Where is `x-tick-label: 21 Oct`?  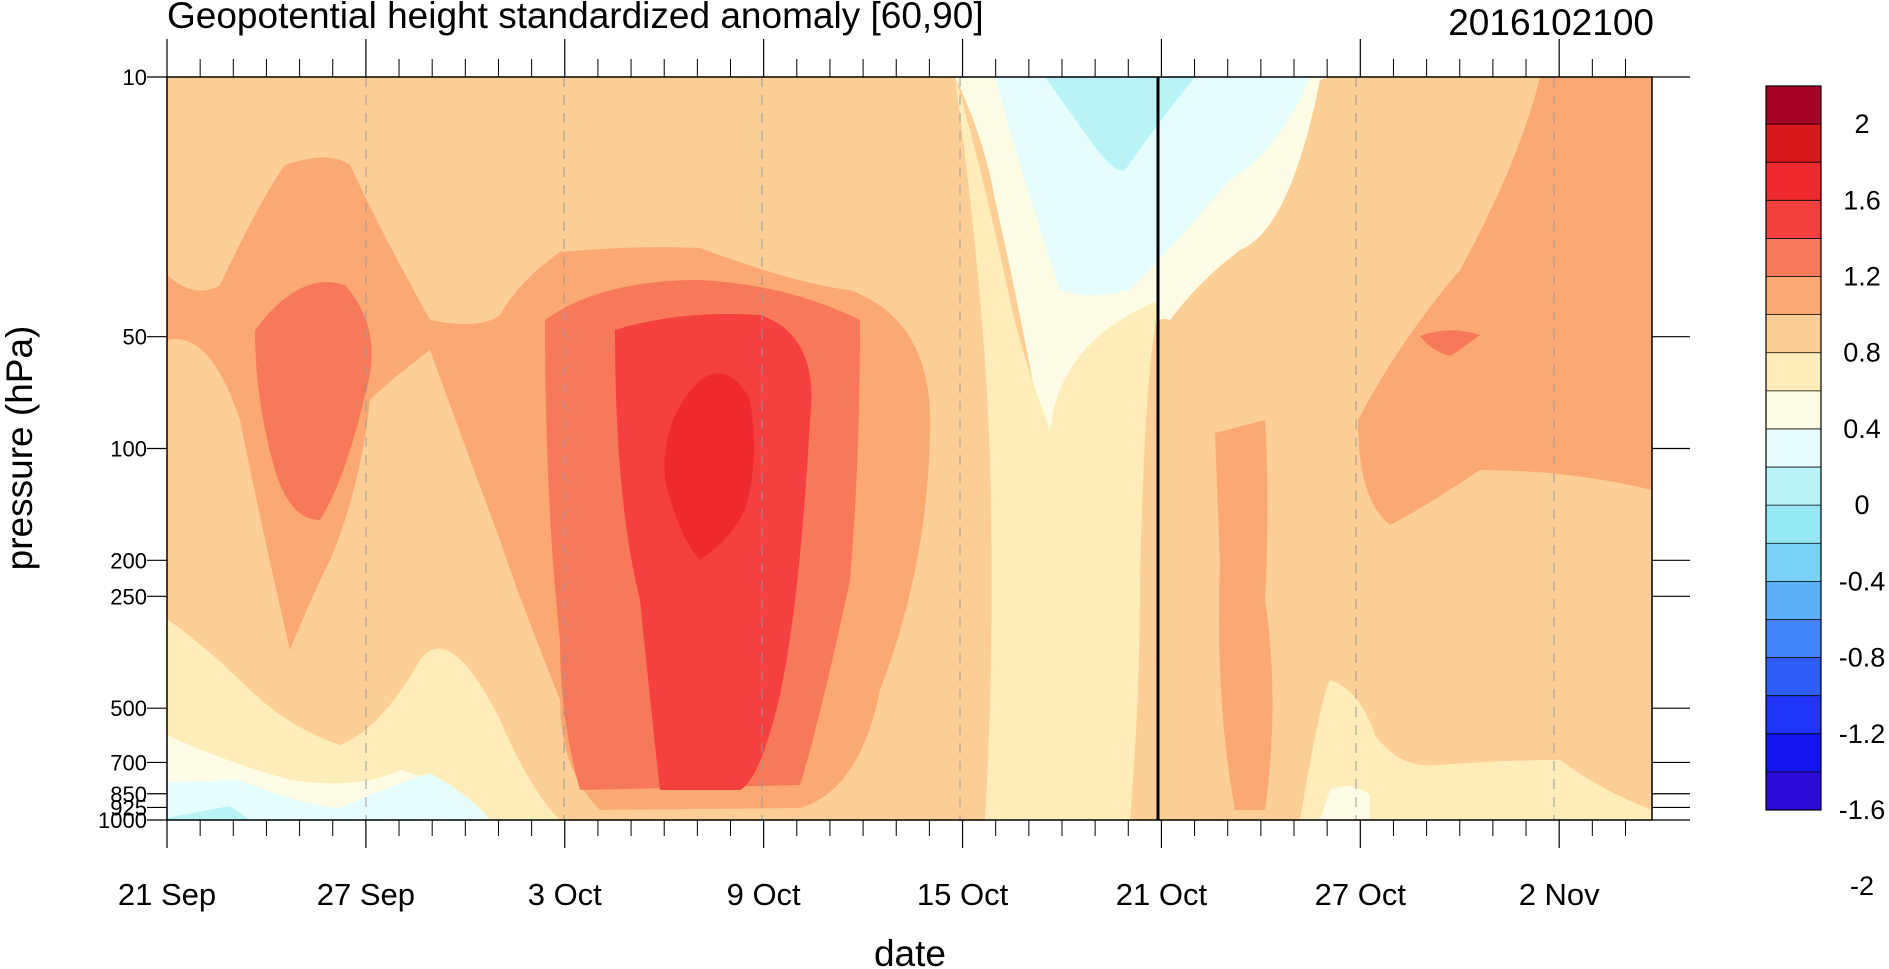 x-tick-label: 21 Oct is located at coordinates (1162, 894).